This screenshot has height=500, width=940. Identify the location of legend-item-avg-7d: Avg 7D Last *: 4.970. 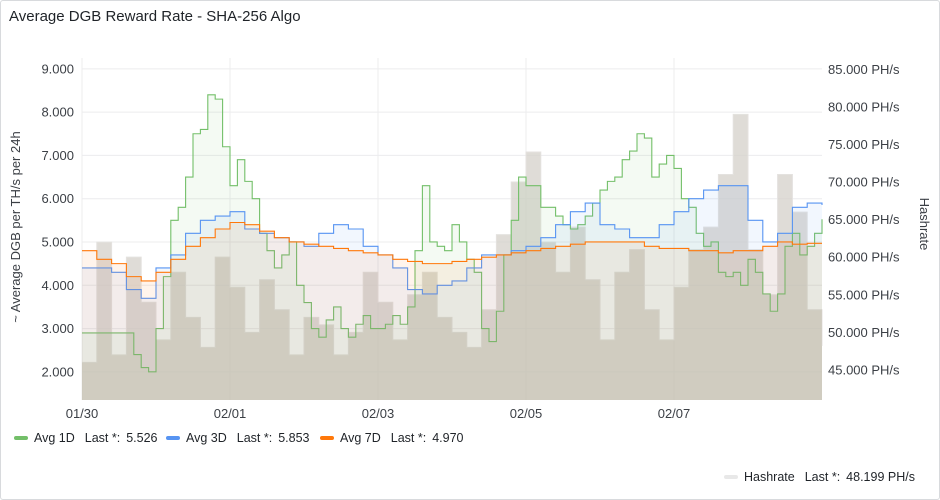
(391, 438).